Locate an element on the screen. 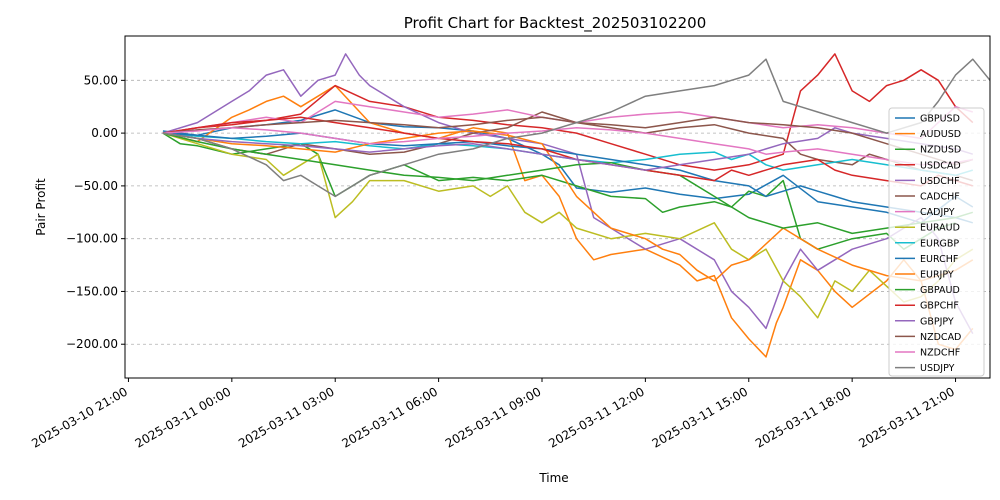 This screenshot has width=1000, height=500. legend-label: GBPAUD is located at coordinates (940, 290).